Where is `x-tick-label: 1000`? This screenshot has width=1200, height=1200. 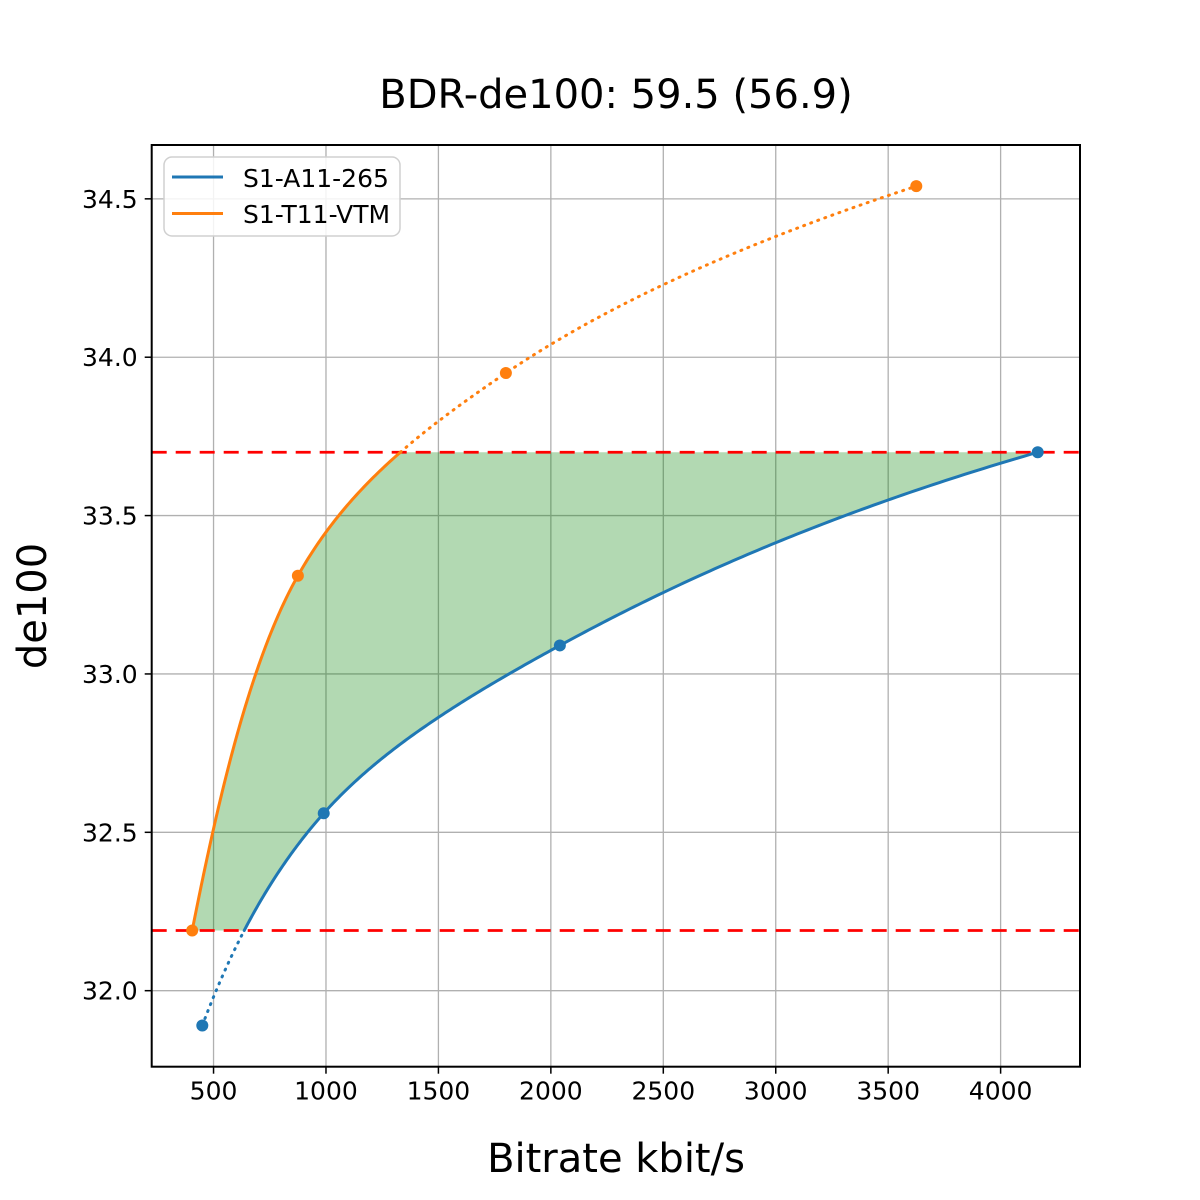
x-tick-label: 1000 is located at coordinates (326, 1091).